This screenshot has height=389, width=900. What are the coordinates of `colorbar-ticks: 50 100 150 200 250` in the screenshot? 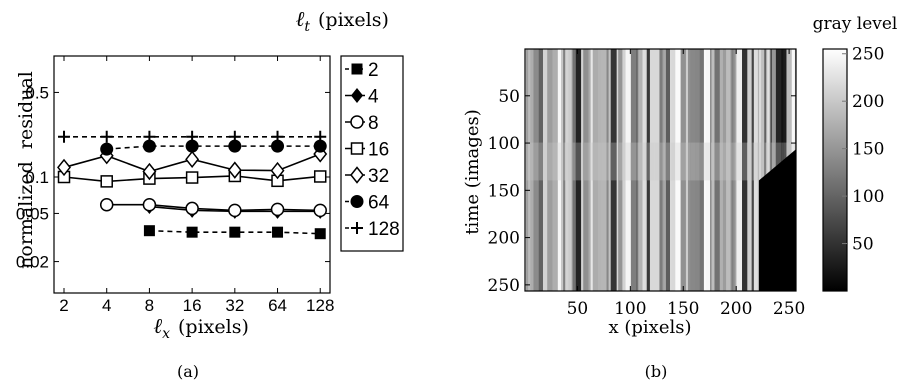 It's located at (863, 150).